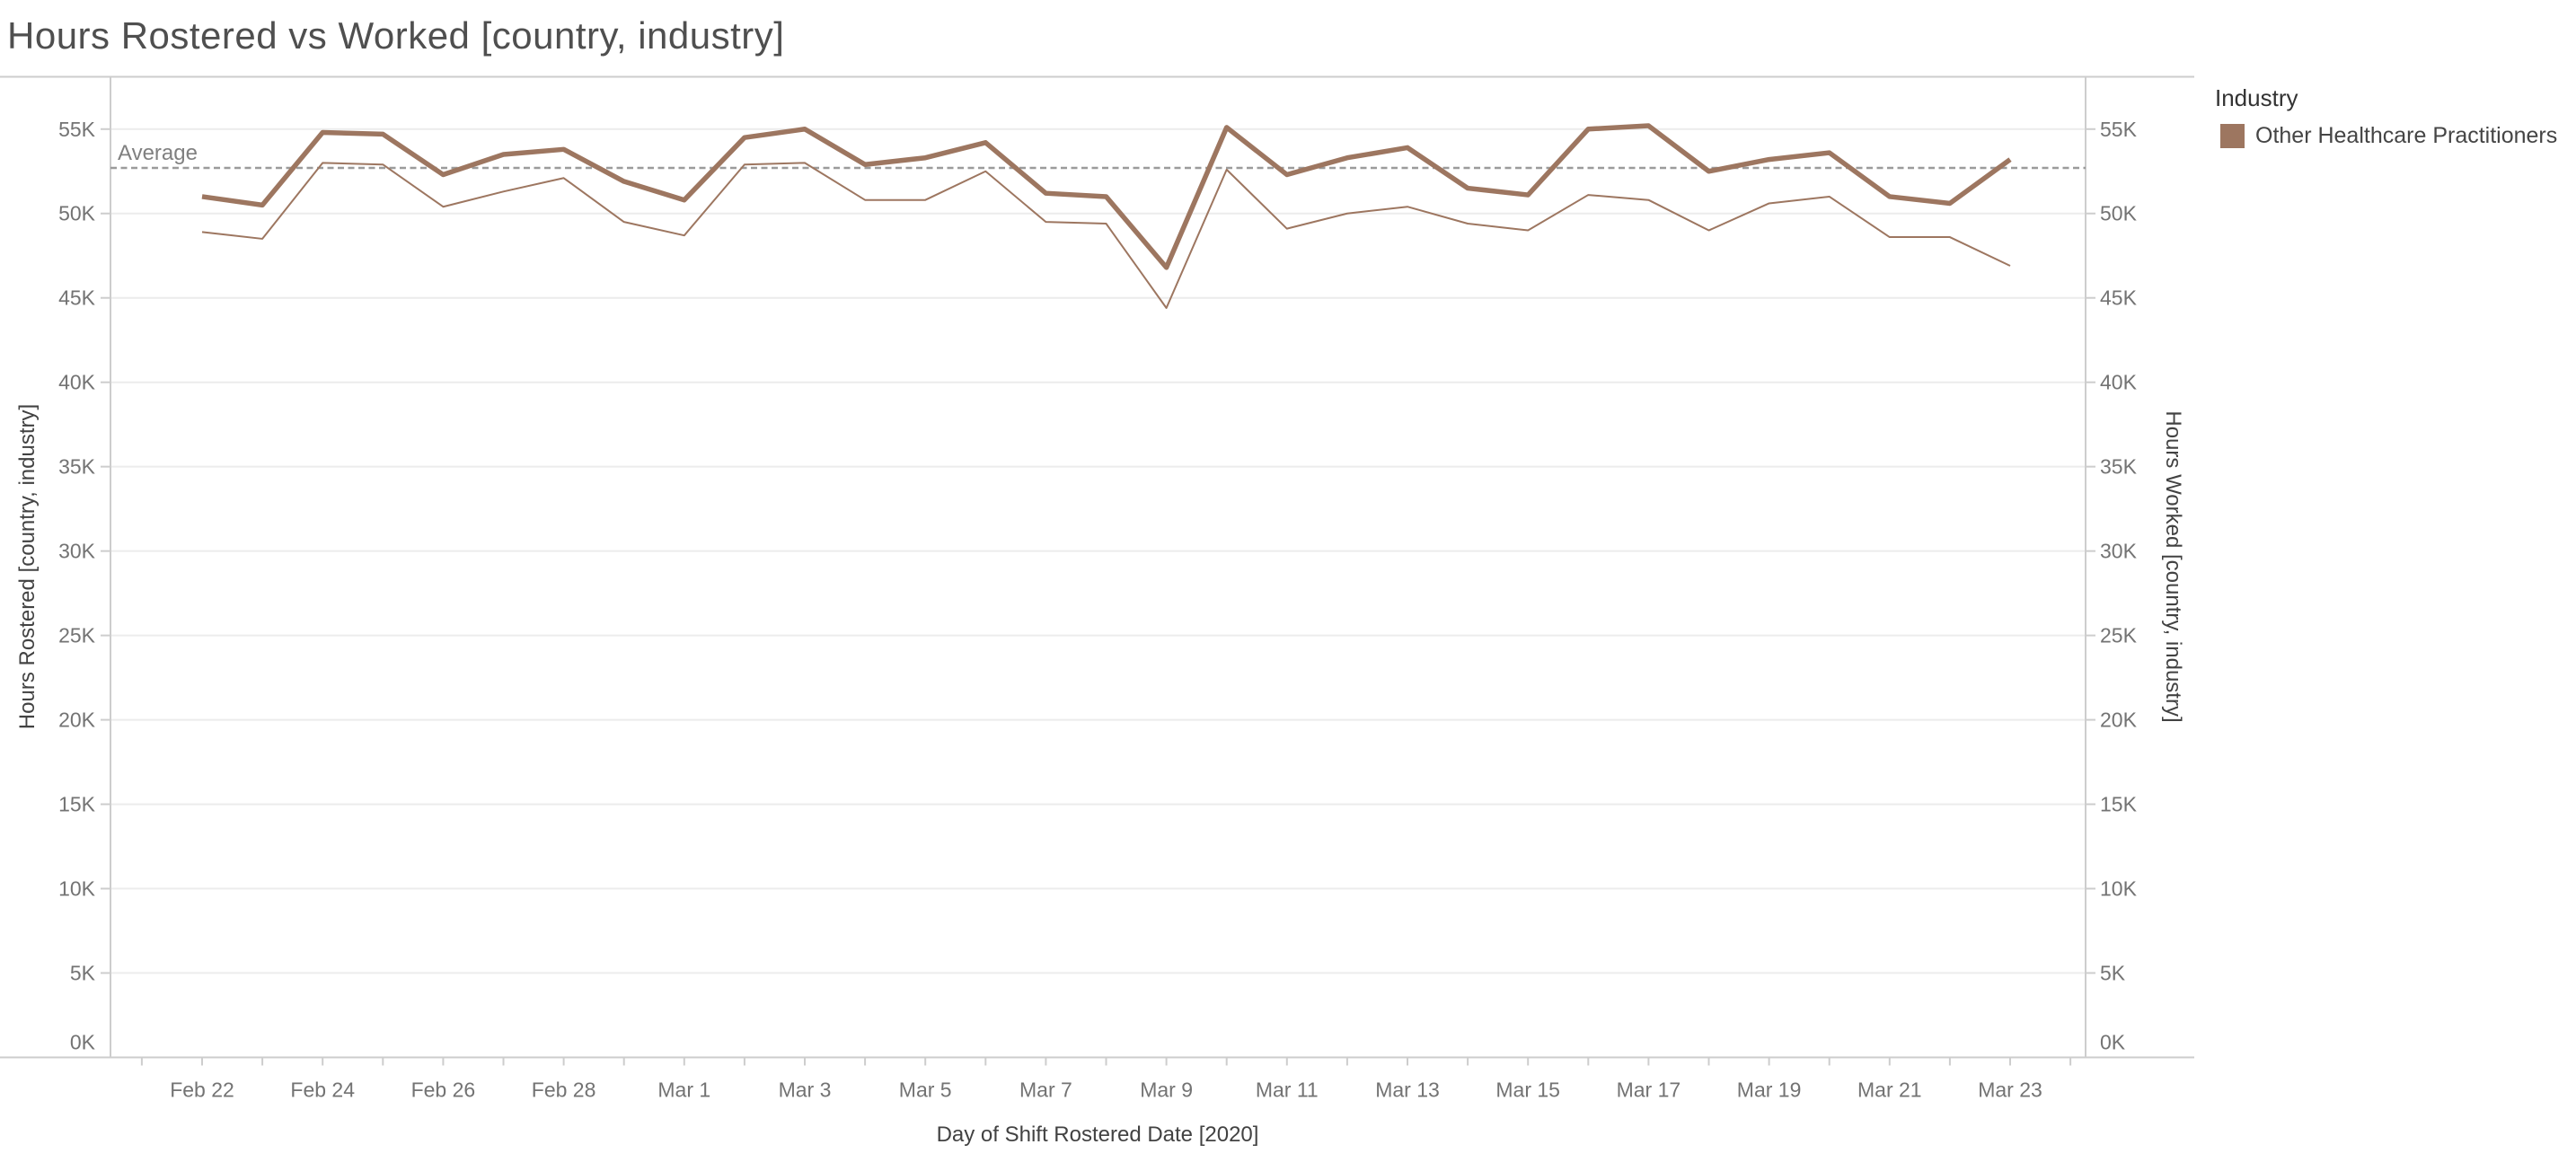 This screenshot has height=1162, width=2576. Describe the element at coordinates (77, 720) in the screenshot. I see `y-axis-label-left: 20K` at that location.